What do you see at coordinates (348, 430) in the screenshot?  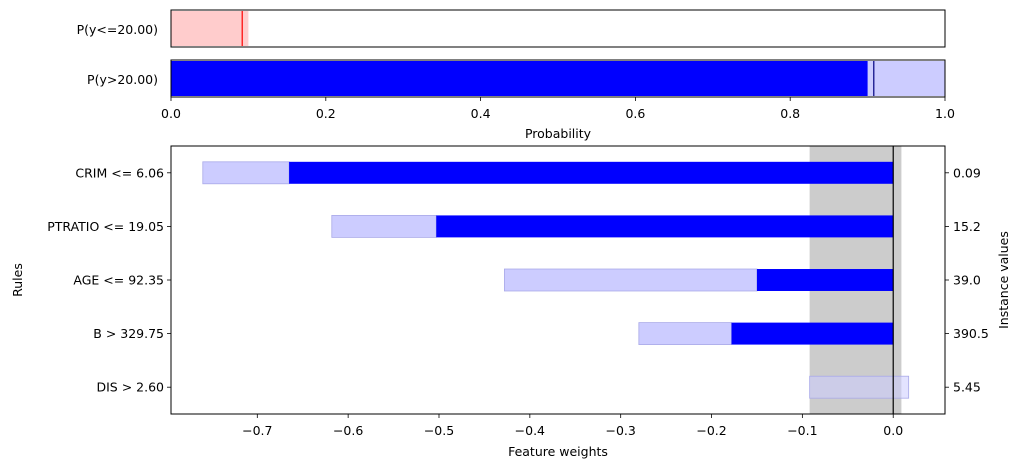 I see `weight-x-tick-label: −0.6` at bounding box center [348, 430].